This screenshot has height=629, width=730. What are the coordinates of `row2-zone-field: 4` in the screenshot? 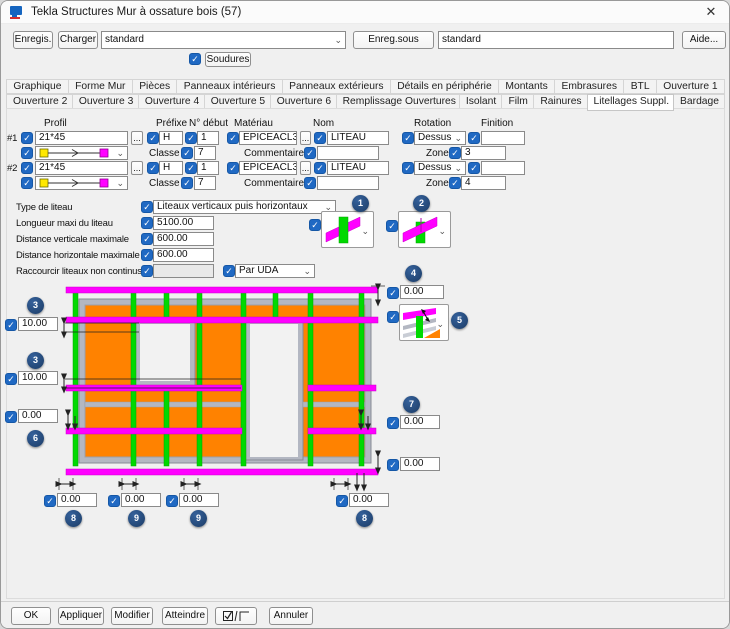 It's located at (483, 183).